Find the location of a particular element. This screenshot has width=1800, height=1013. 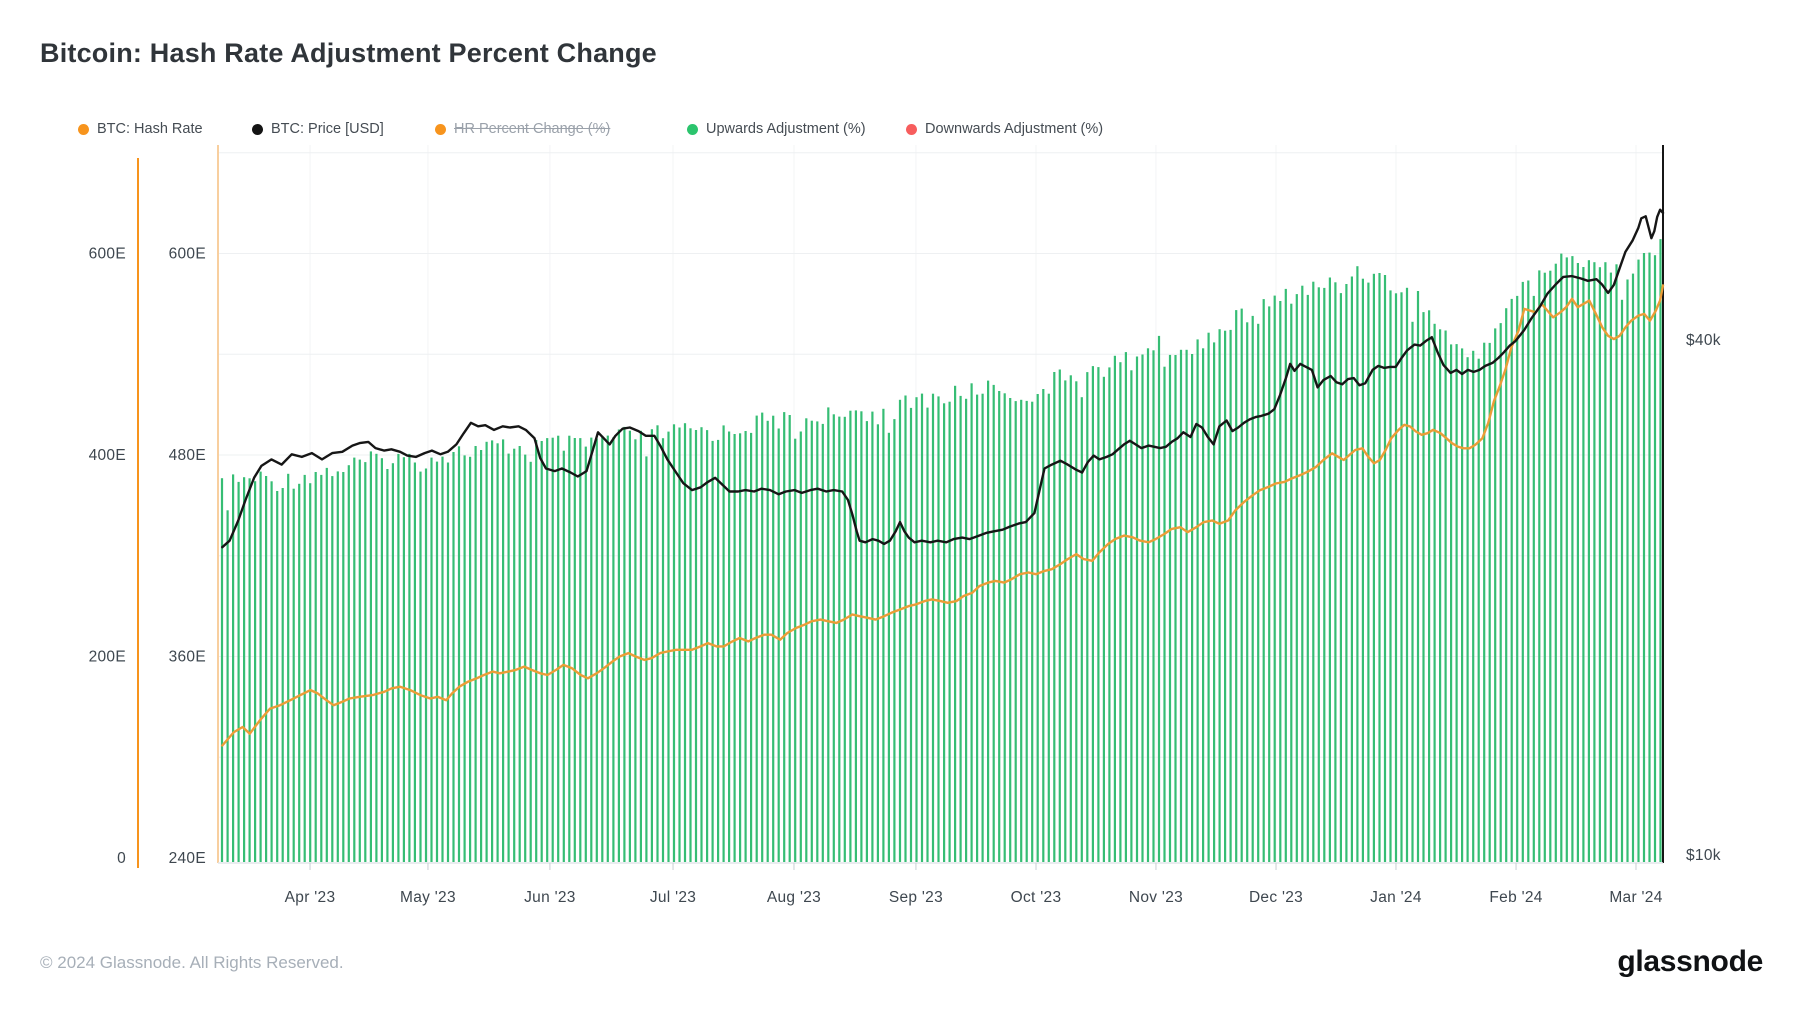

x-axis-tick-label: Mar '24 is located at coordinates (1635, 897).